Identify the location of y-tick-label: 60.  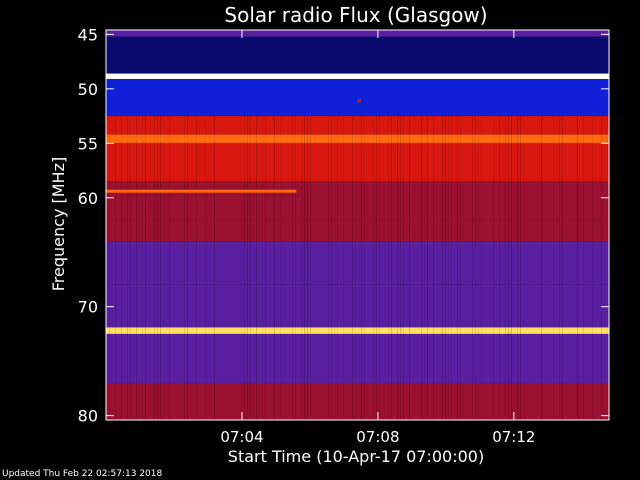
(88, 198).